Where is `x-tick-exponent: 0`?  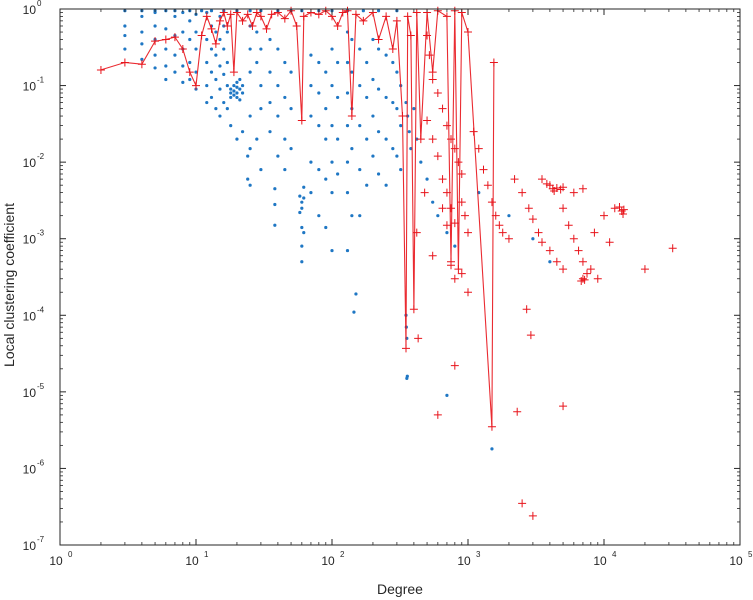 x-tick-exponent: 0 is located at coordinates (70, 554).